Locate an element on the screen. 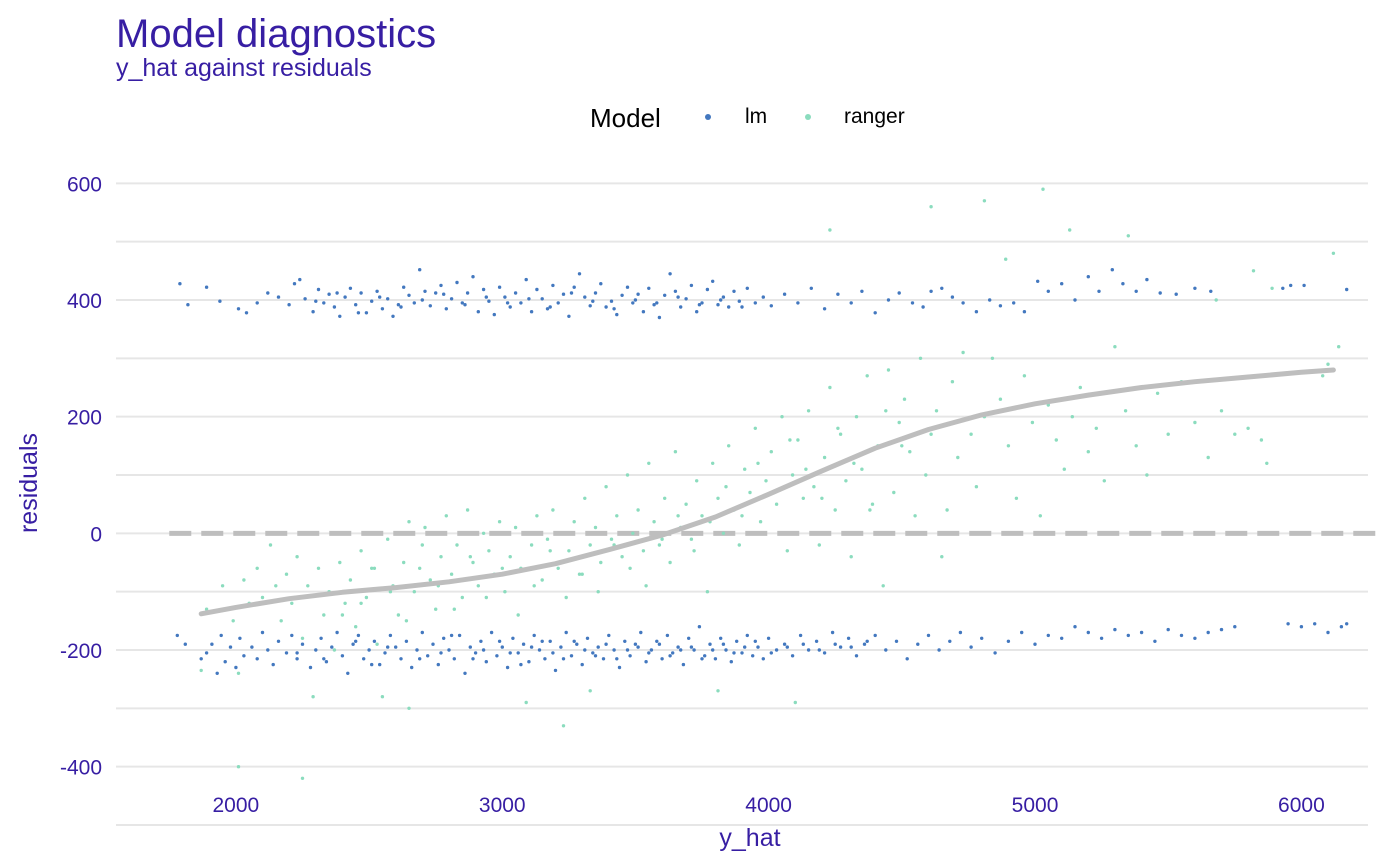 The width and height of the screenshot is (1400, 866). y-axis-title: residuals is located at coordinates (29, 483).